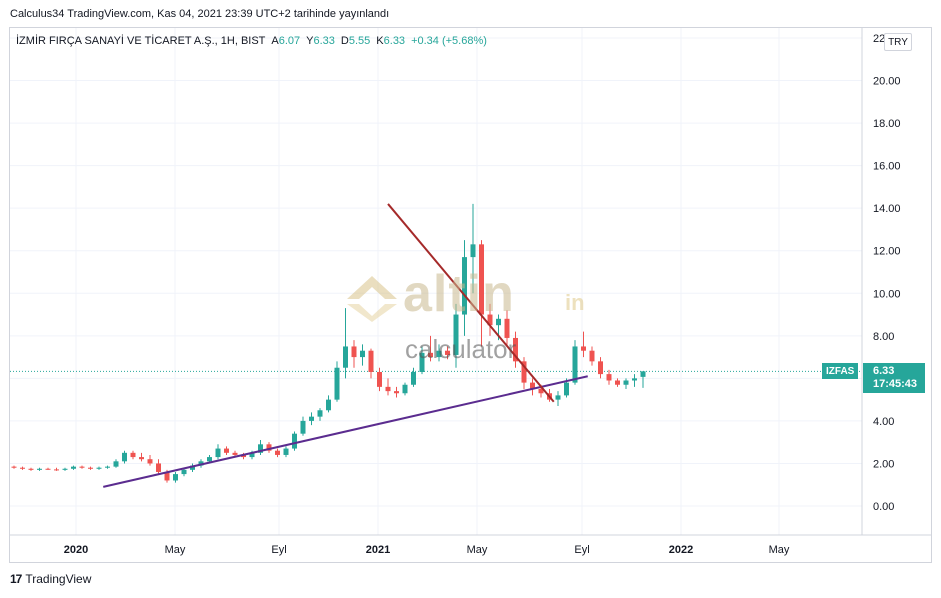 The width and height of the screenshot is (941, 598). Describe the element at coordinates (310, 41) in the screenshot. I see `legend-high-label: Y` at that location.